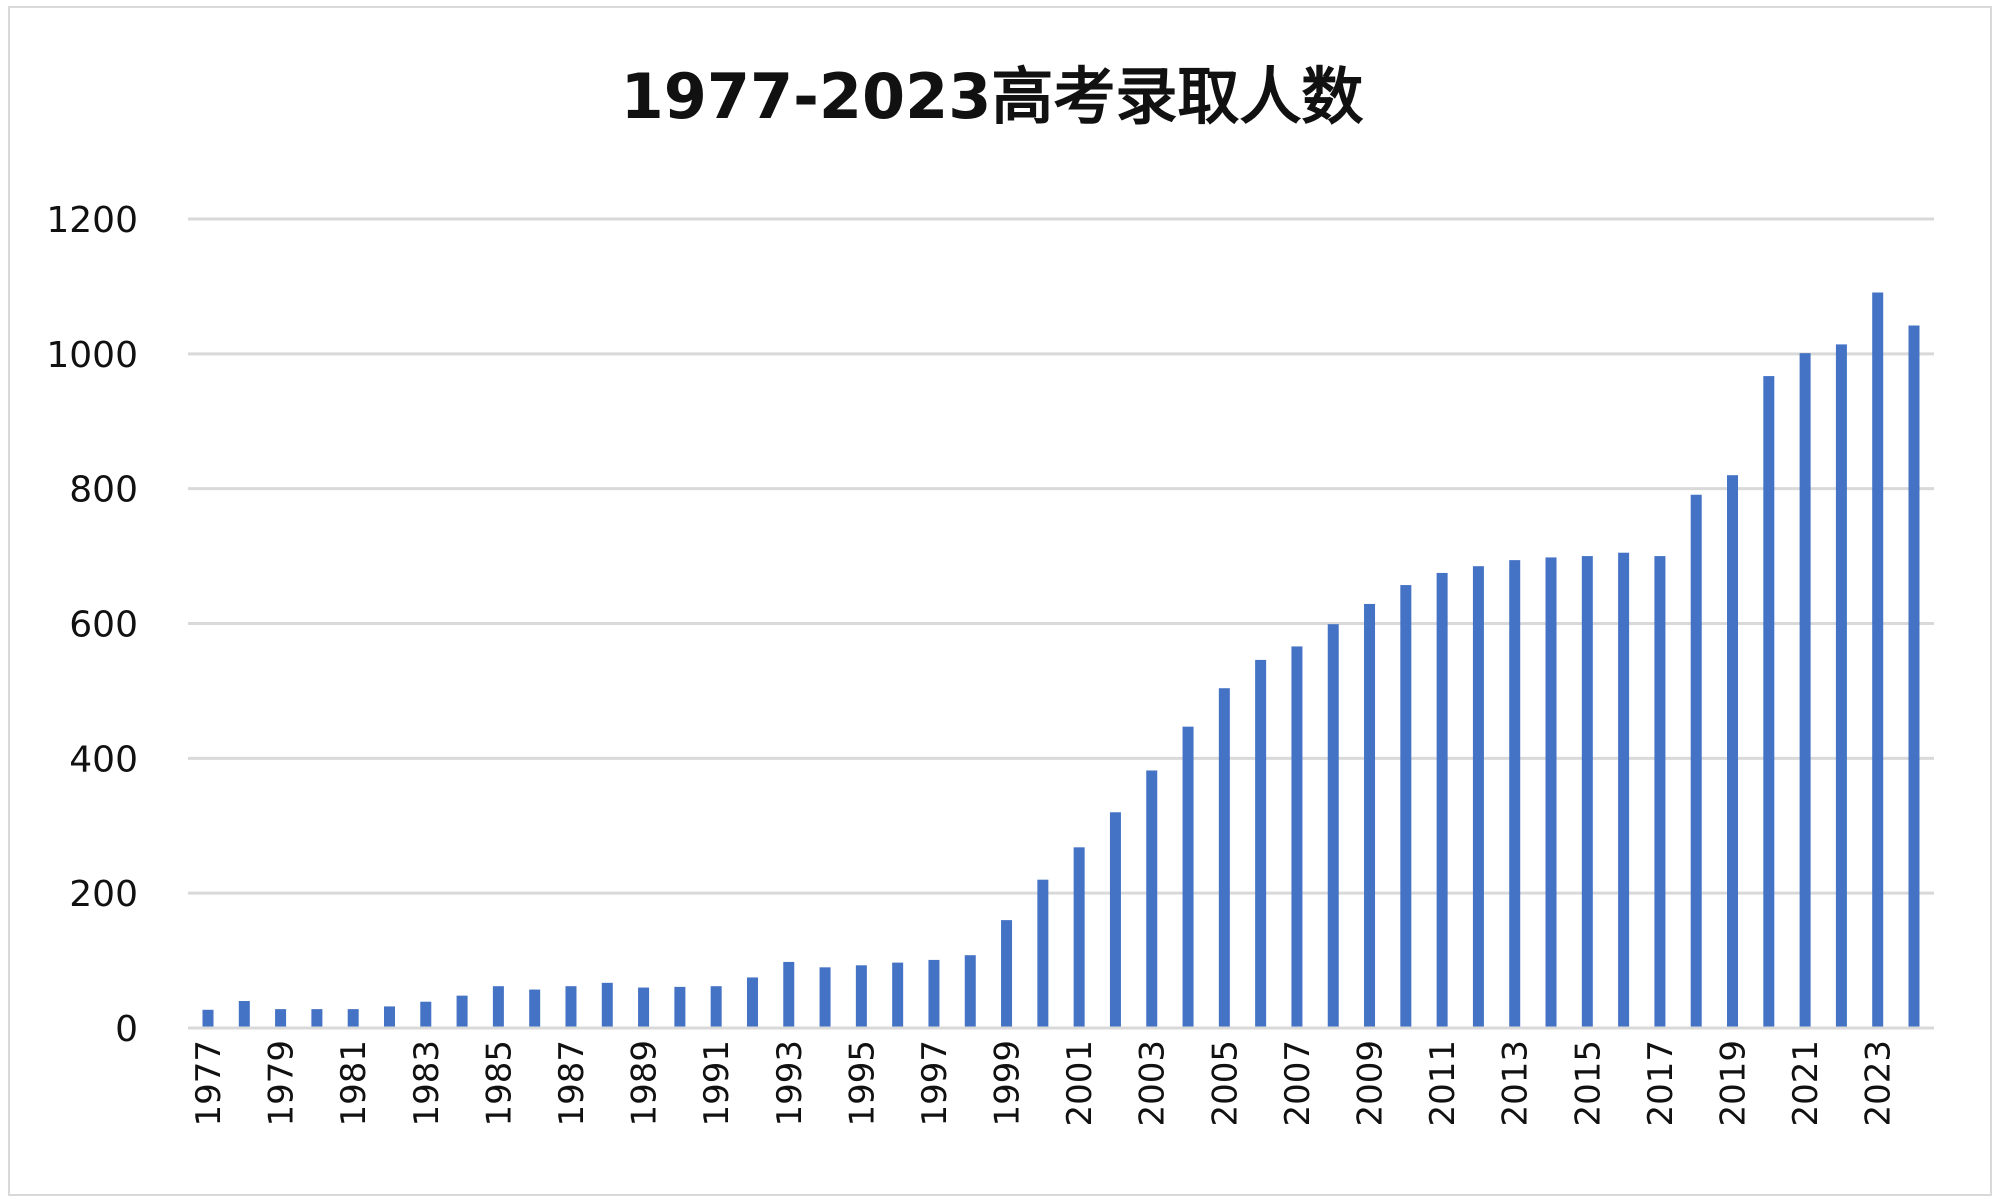  What do you see at coordinates (1043, 953) in the screenshot?
I see `bar-2000` at bounding box center [1043, 953].